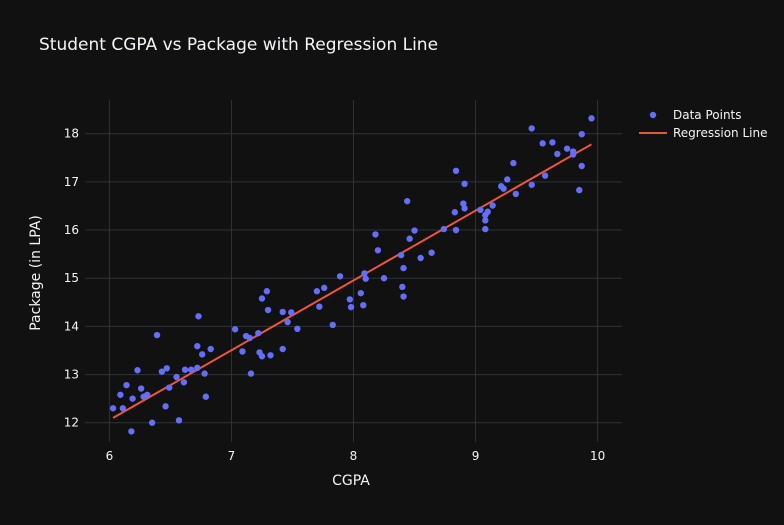 The width and height of the screenshot is (784, 525). I want to click on legend: Data Points Regression Line, so click(703, 124).